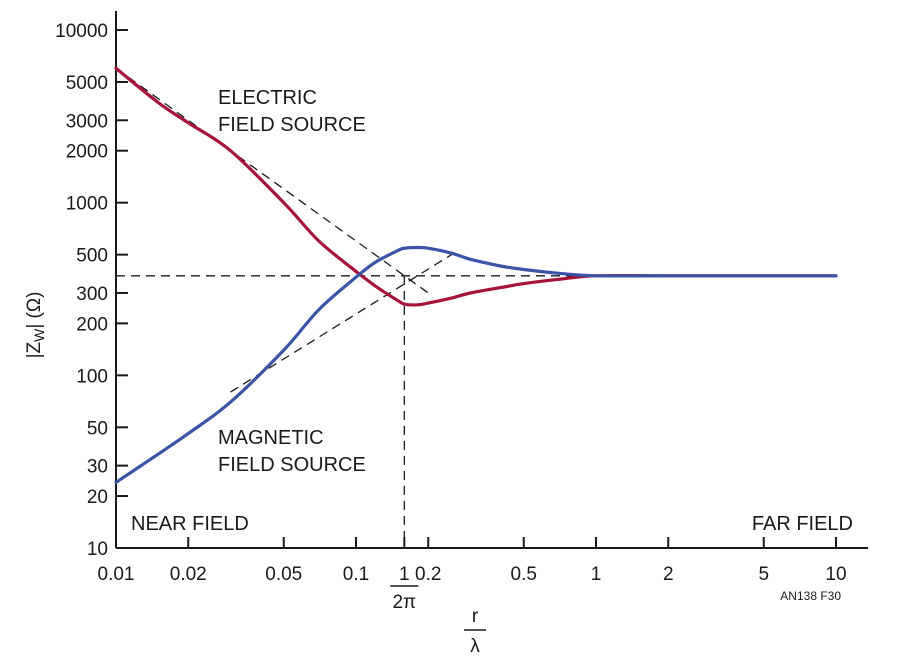  What do you see at coordinates (81, 31) in the screenshot?
I see `y-tick-label: 10000` at bounding box center [81, 31].